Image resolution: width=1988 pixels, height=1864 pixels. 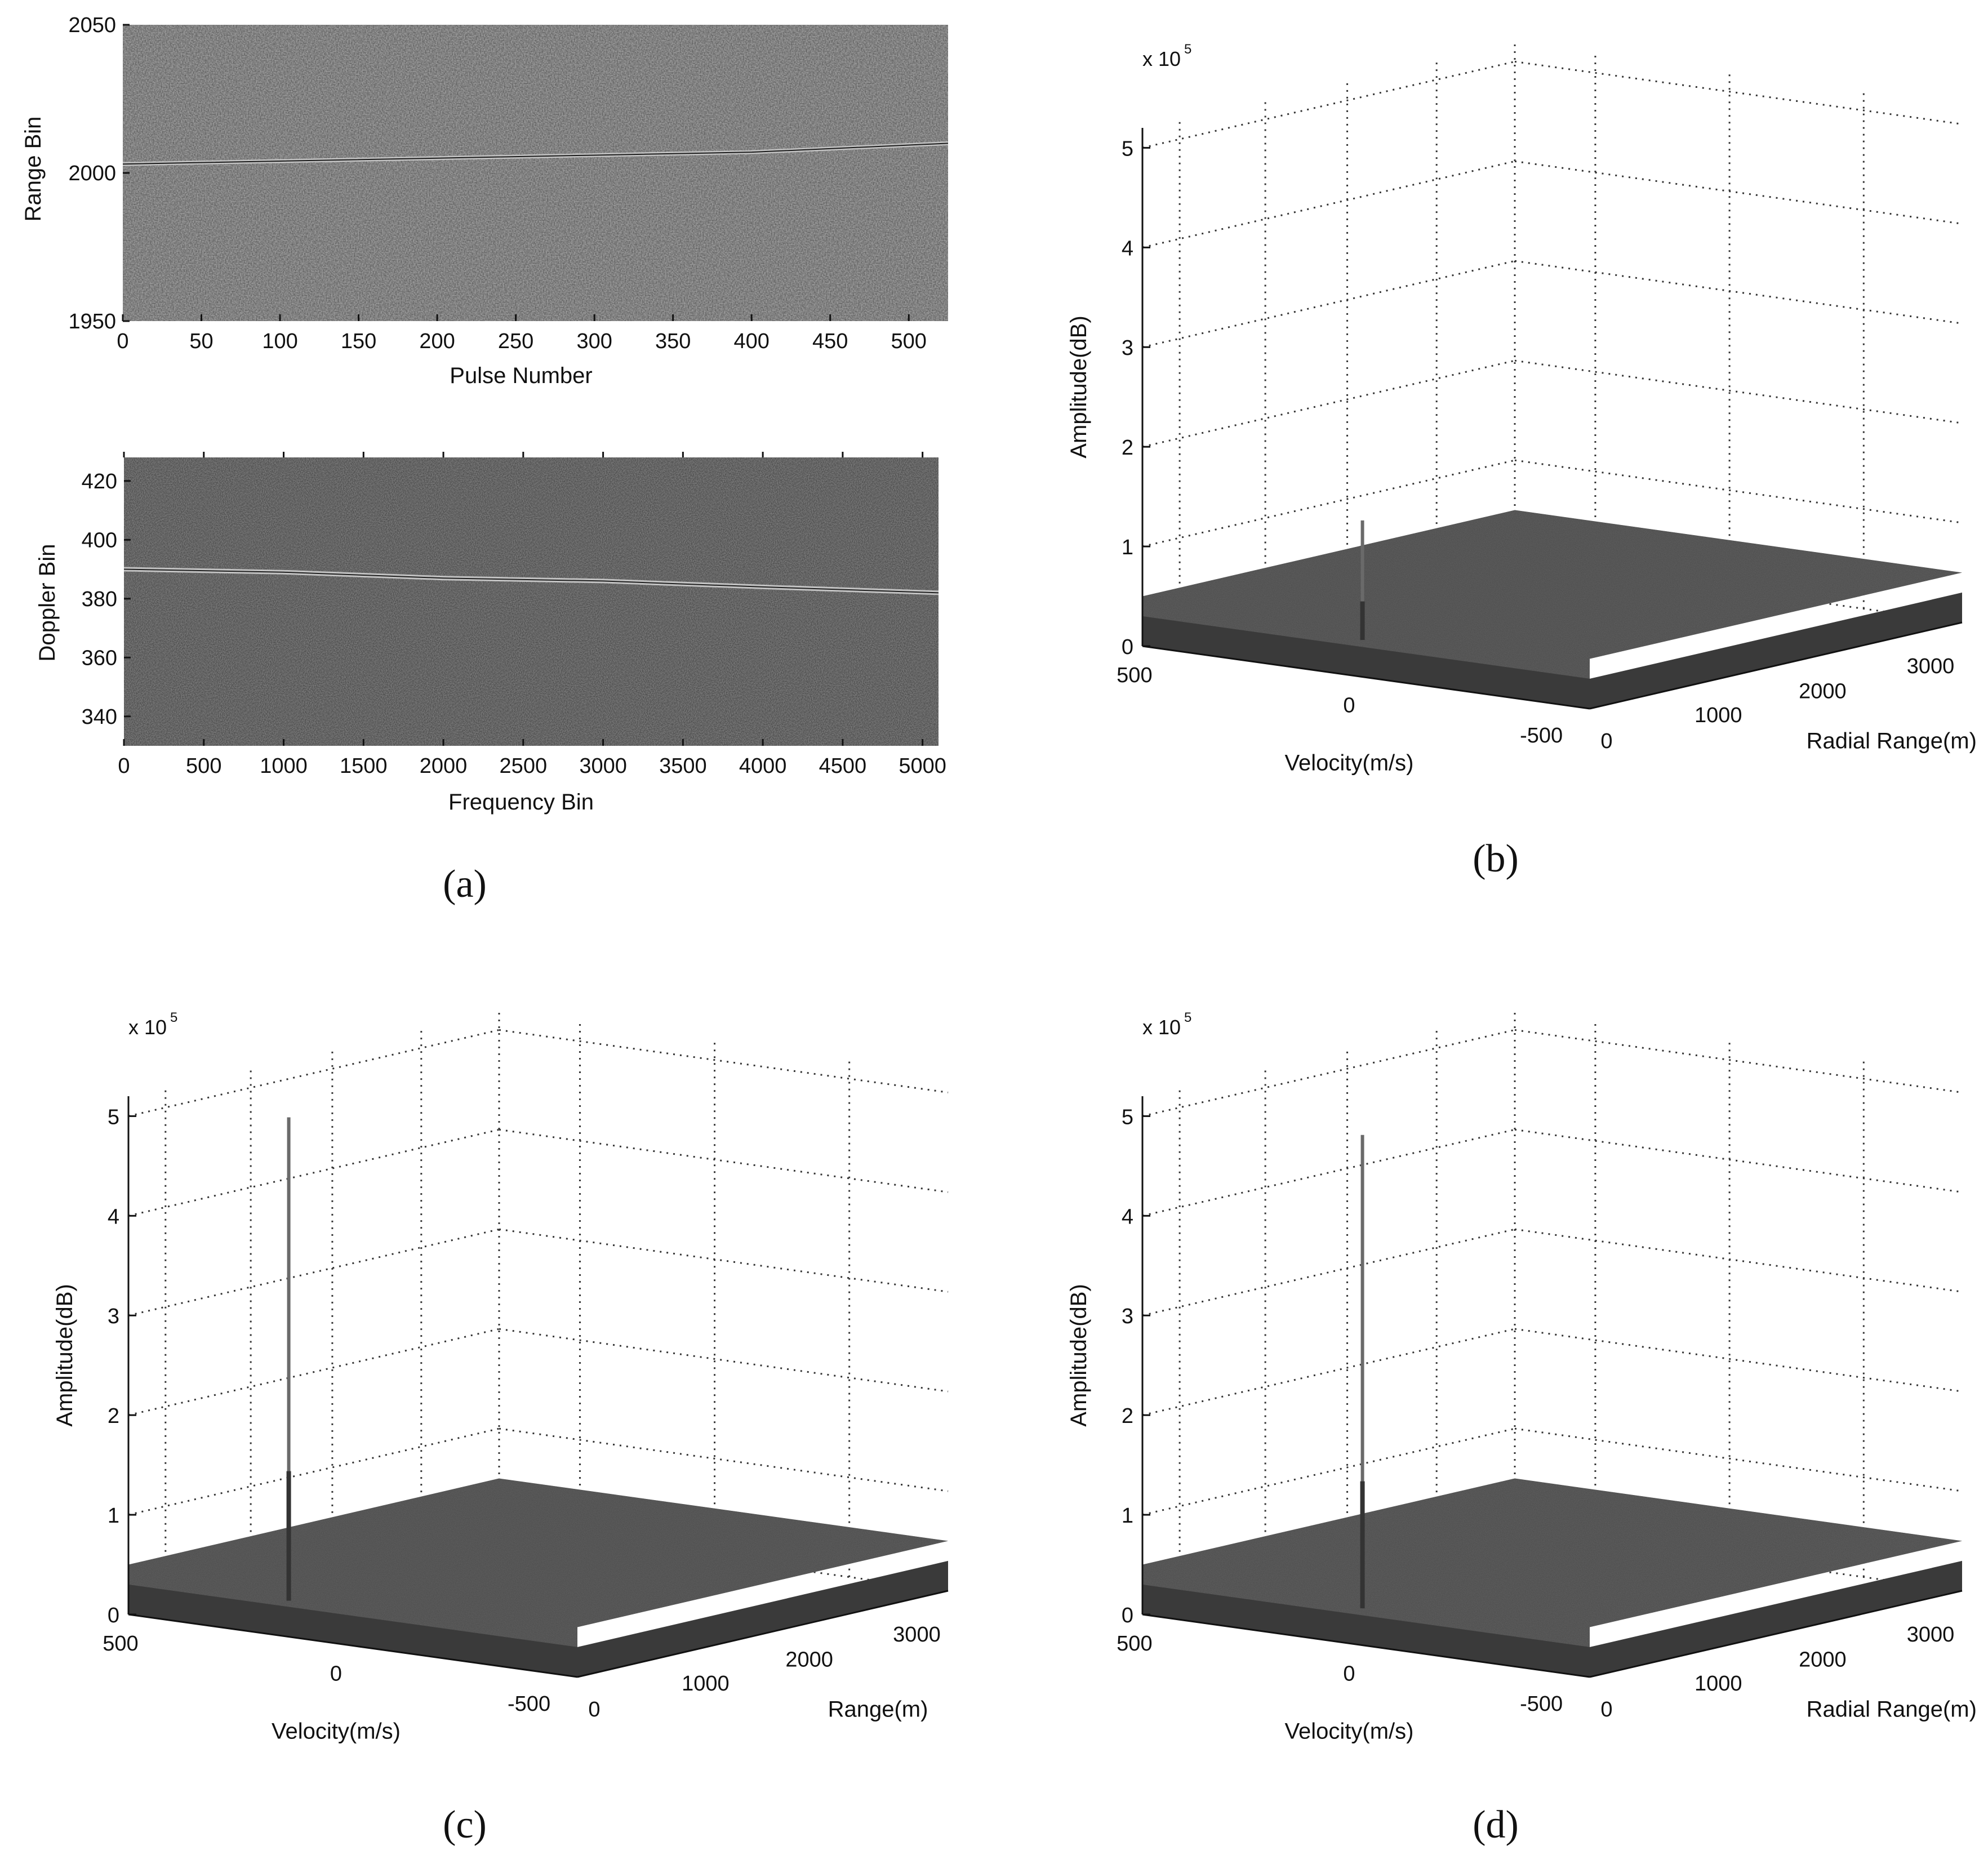 I want to click on y-tick-label: 420, so click(x=99, y=481).